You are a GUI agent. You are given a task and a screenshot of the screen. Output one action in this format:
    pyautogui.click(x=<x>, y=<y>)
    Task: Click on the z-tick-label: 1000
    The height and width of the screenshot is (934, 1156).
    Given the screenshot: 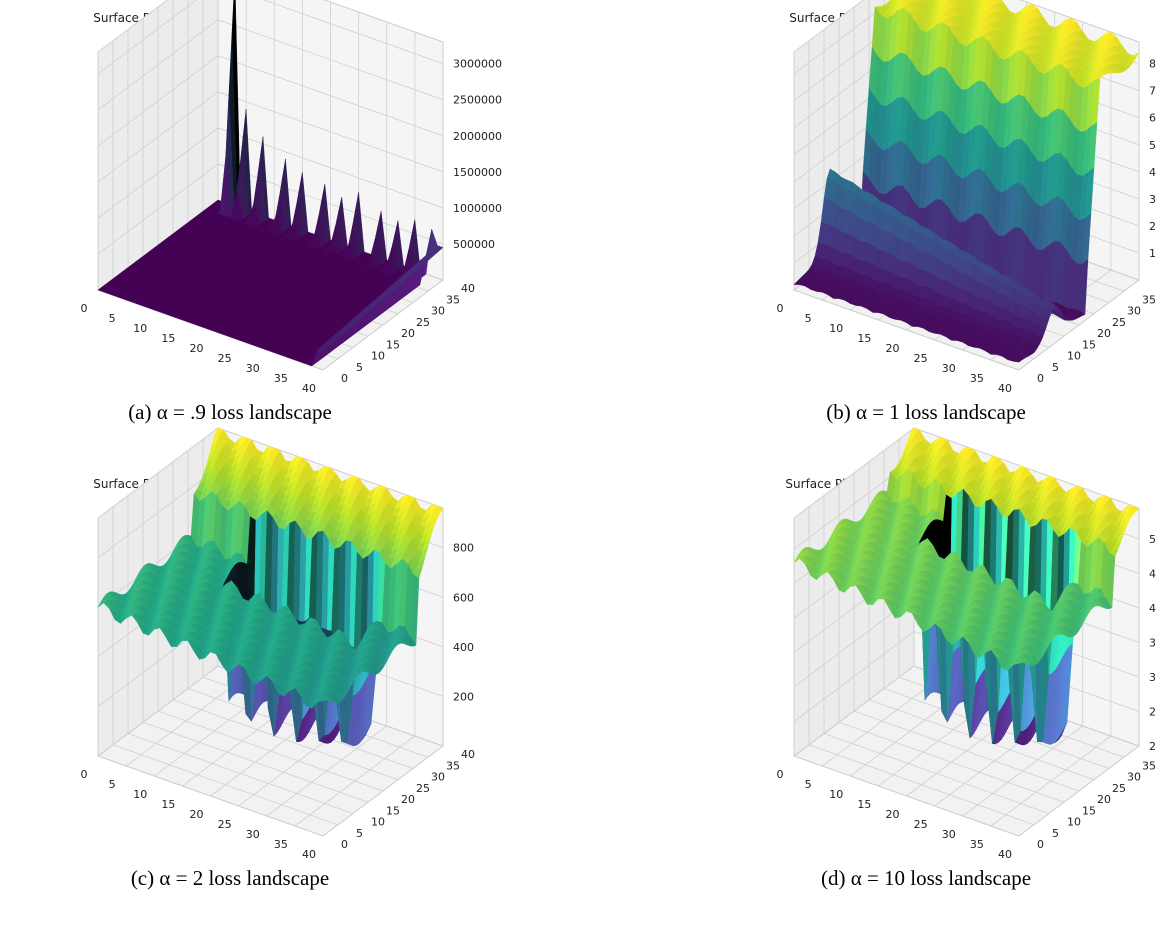 What is the action you would take?
    pyautogui.click(x=1152, y=253)
    